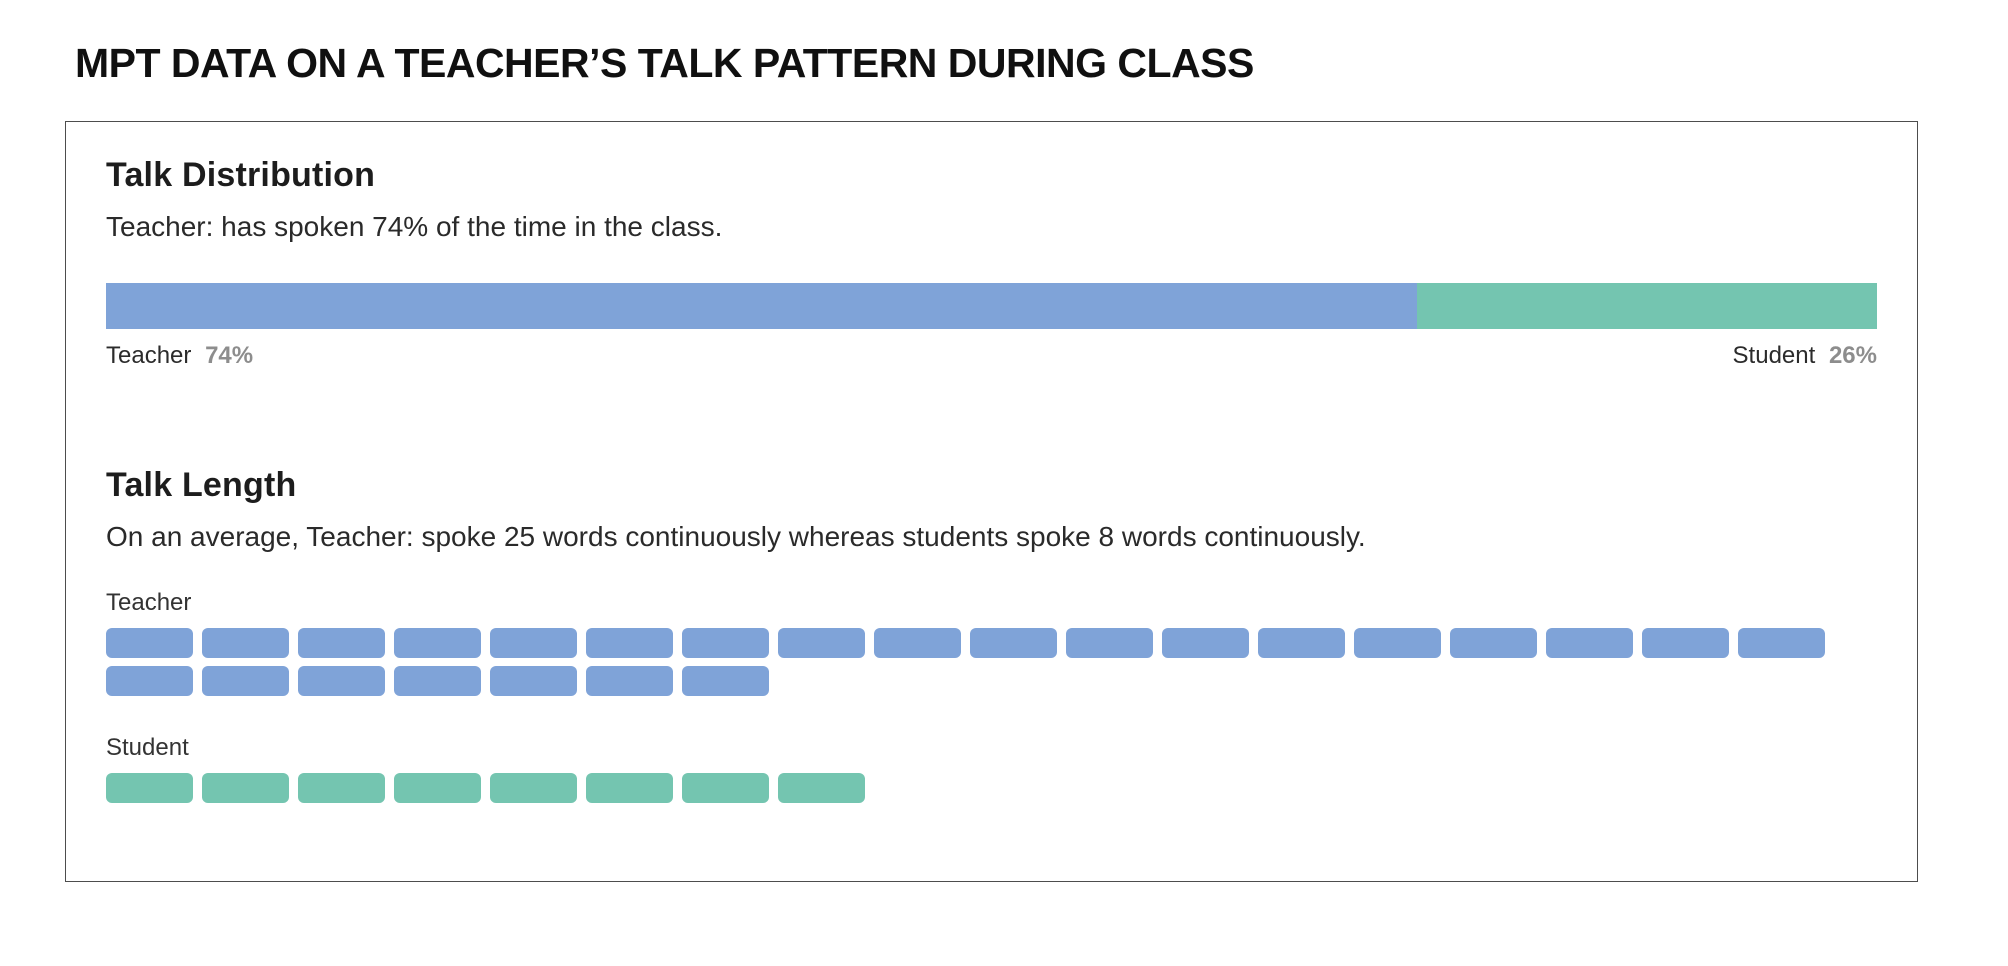  What do you see at coordinates (991, 788) in the screenshot?
I see `student-word-blocks` at bounding box center [991, 788].